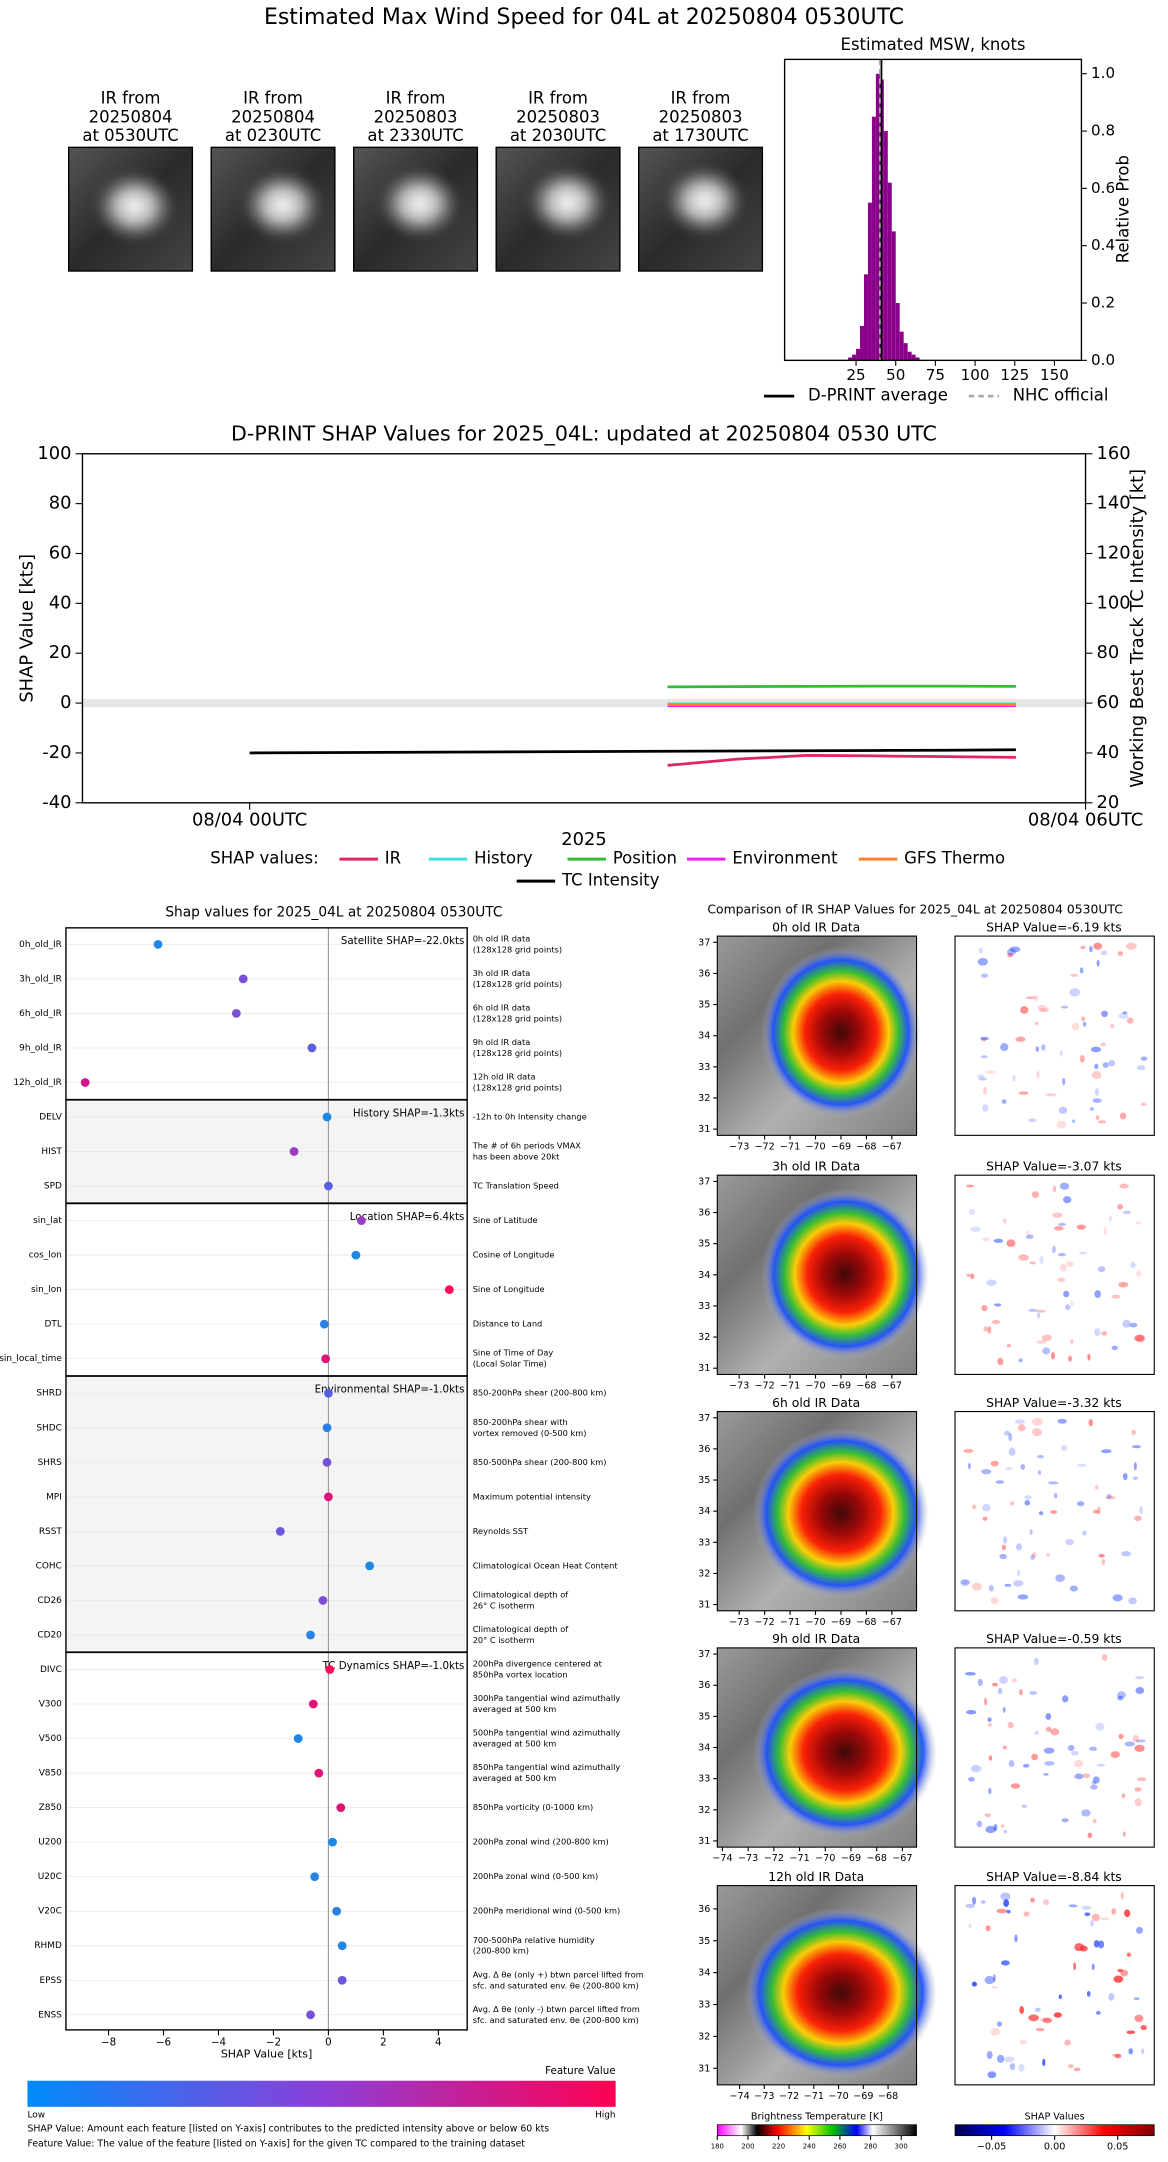 The image size is (1168, 2162). Describe the element at coordinates (46, 1290) in the screenshot. I see `feature-name: sin_lon` at that location.